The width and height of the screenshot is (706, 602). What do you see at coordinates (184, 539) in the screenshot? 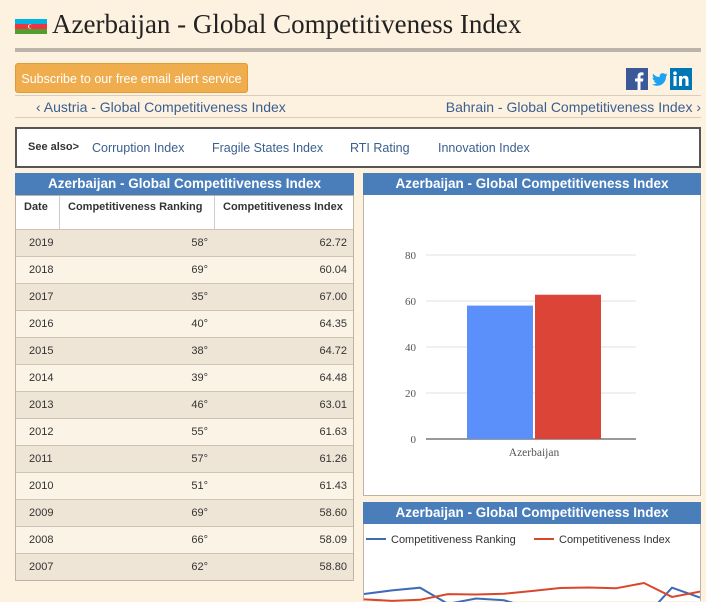
I see `table-row: 2008 66° 58.09` at bounding box center [184, 539].